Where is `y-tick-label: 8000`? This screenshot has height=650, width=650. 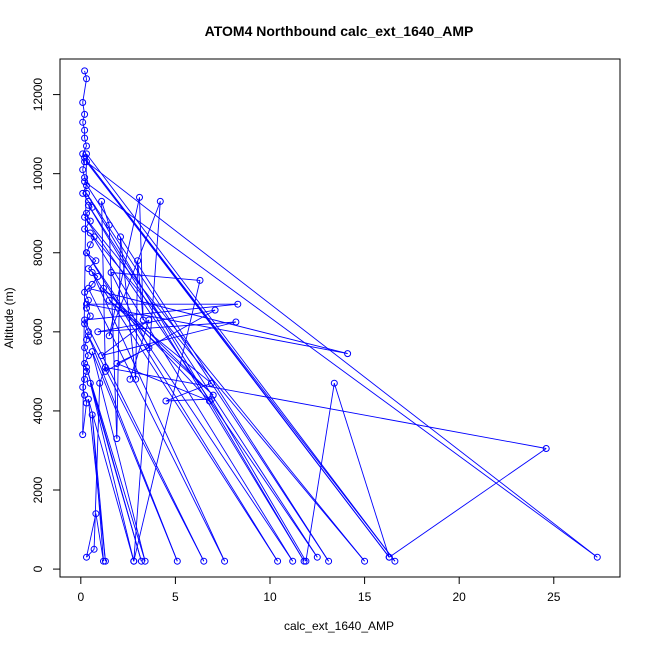
y-tick-label: 8000 is located at coordinates (38, 252).